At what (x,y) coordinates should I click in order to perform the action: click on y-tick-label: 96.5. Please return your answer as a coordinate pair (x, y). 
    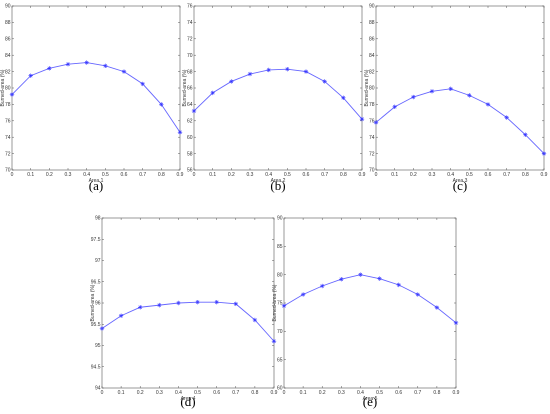
    Looking at the image, I should click on (96, 282).